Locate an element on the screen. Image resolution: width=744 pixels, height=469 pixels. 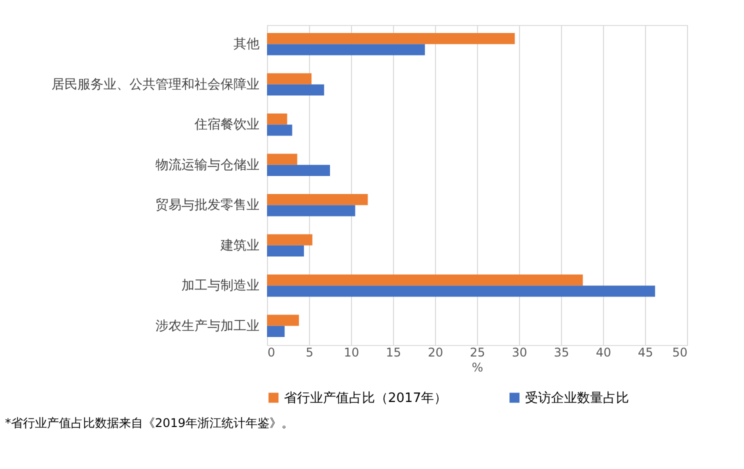
text: *省行业产值占比数据来自《2019年浙江统计年鉴》。 is located at coordinates (149, 423).